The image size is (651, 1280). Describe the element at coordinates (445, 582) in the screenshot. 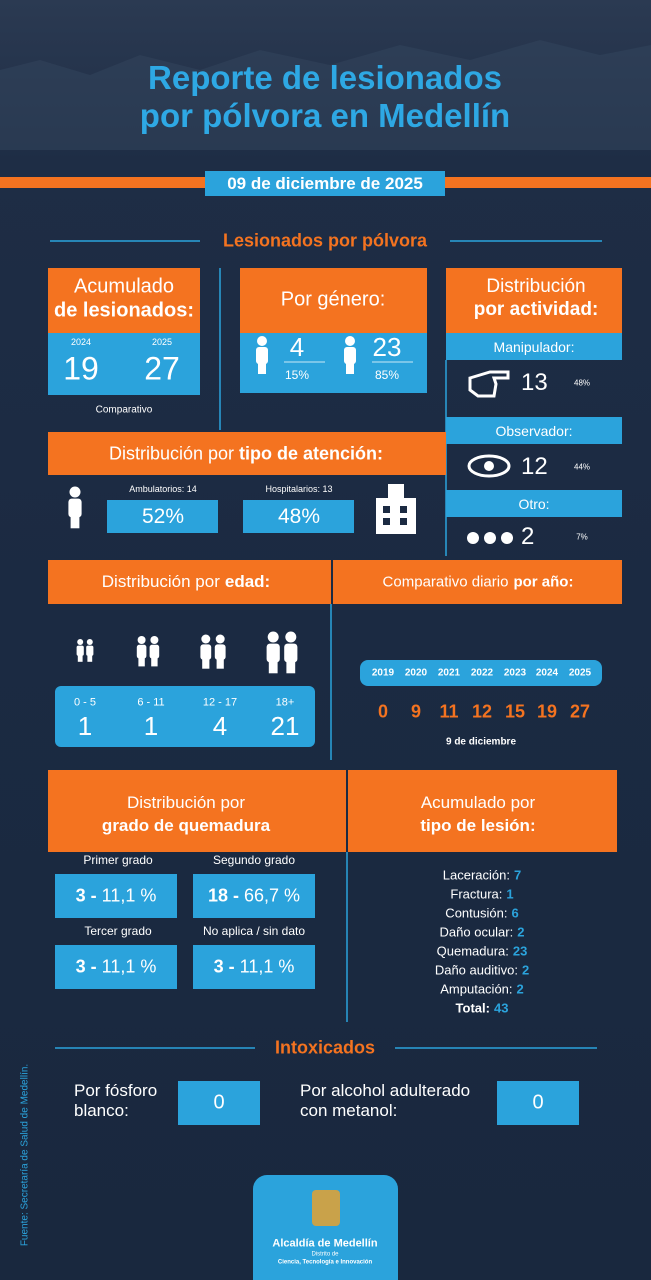

I see `box-title-part: Comparativo diario` at that location.